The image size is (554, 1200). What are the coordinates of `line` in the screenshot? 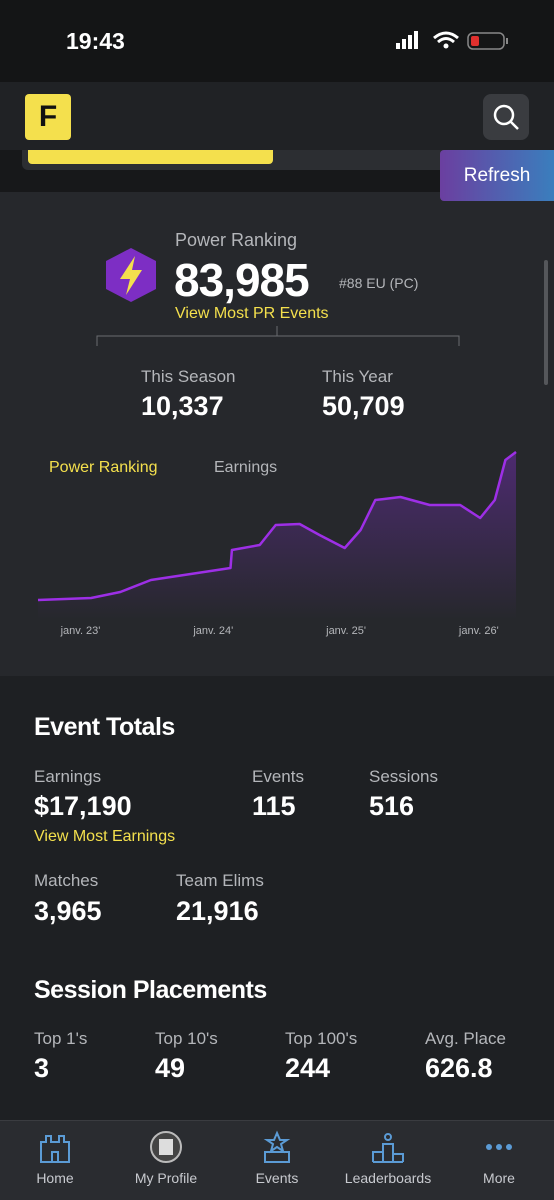 It's located at (277, 526).